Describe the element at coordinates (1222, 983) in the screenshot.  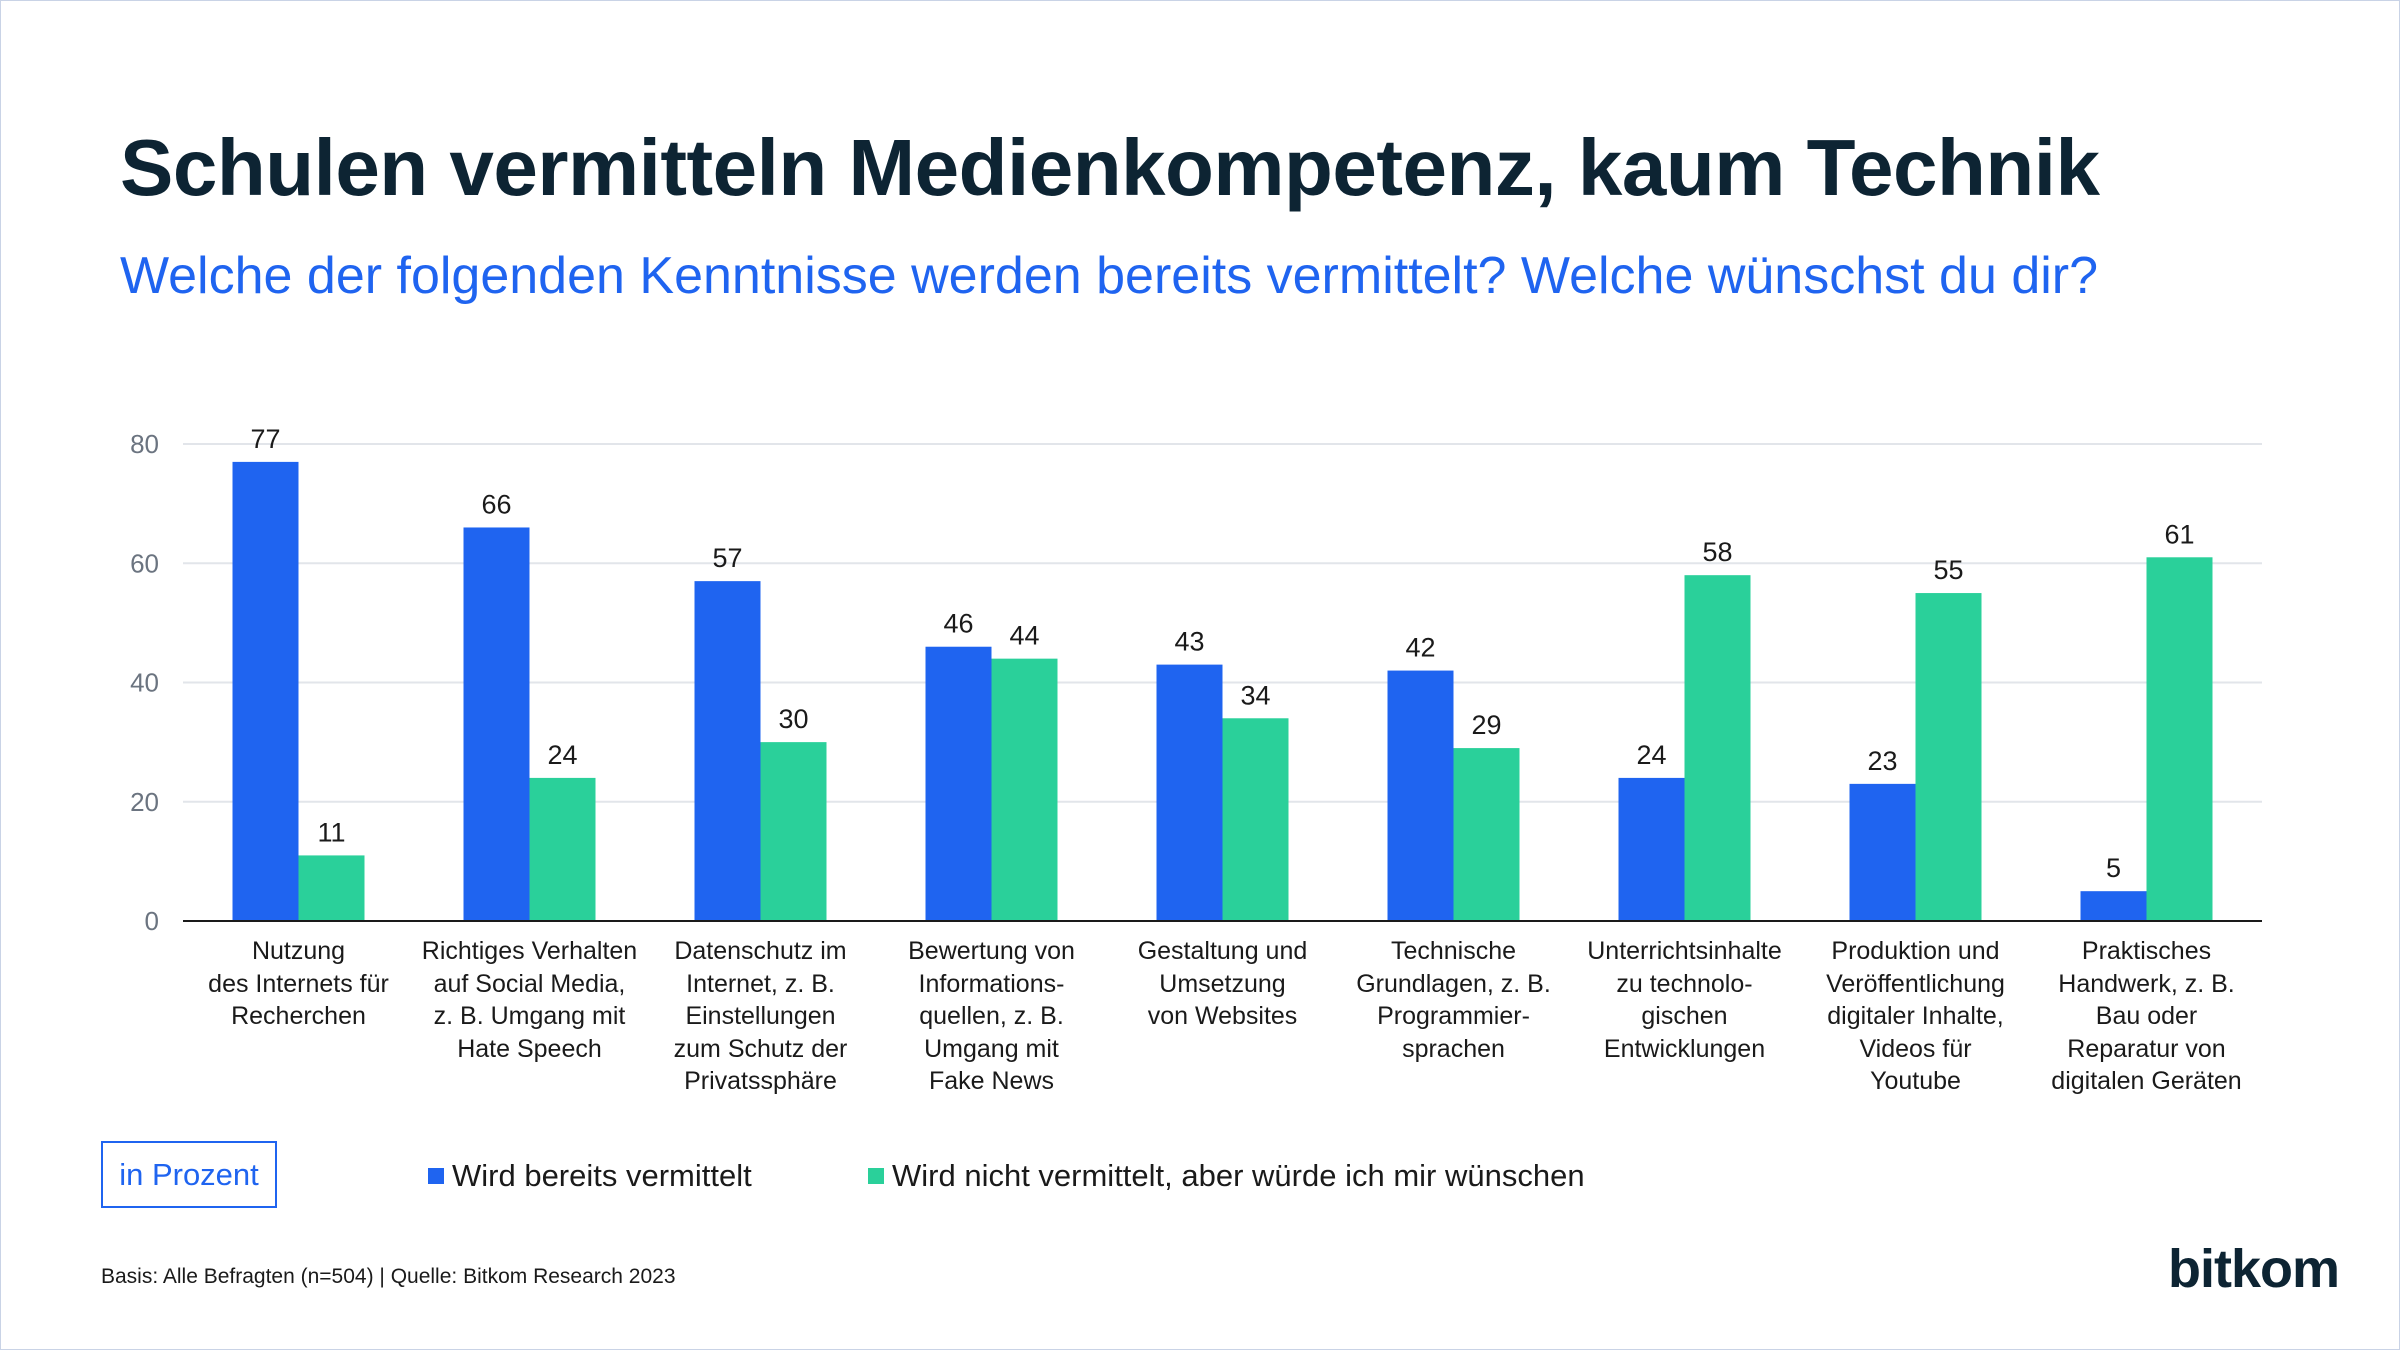
I see `x-tick-label: Gestaltung und Umsetzung von Websites` at that location.